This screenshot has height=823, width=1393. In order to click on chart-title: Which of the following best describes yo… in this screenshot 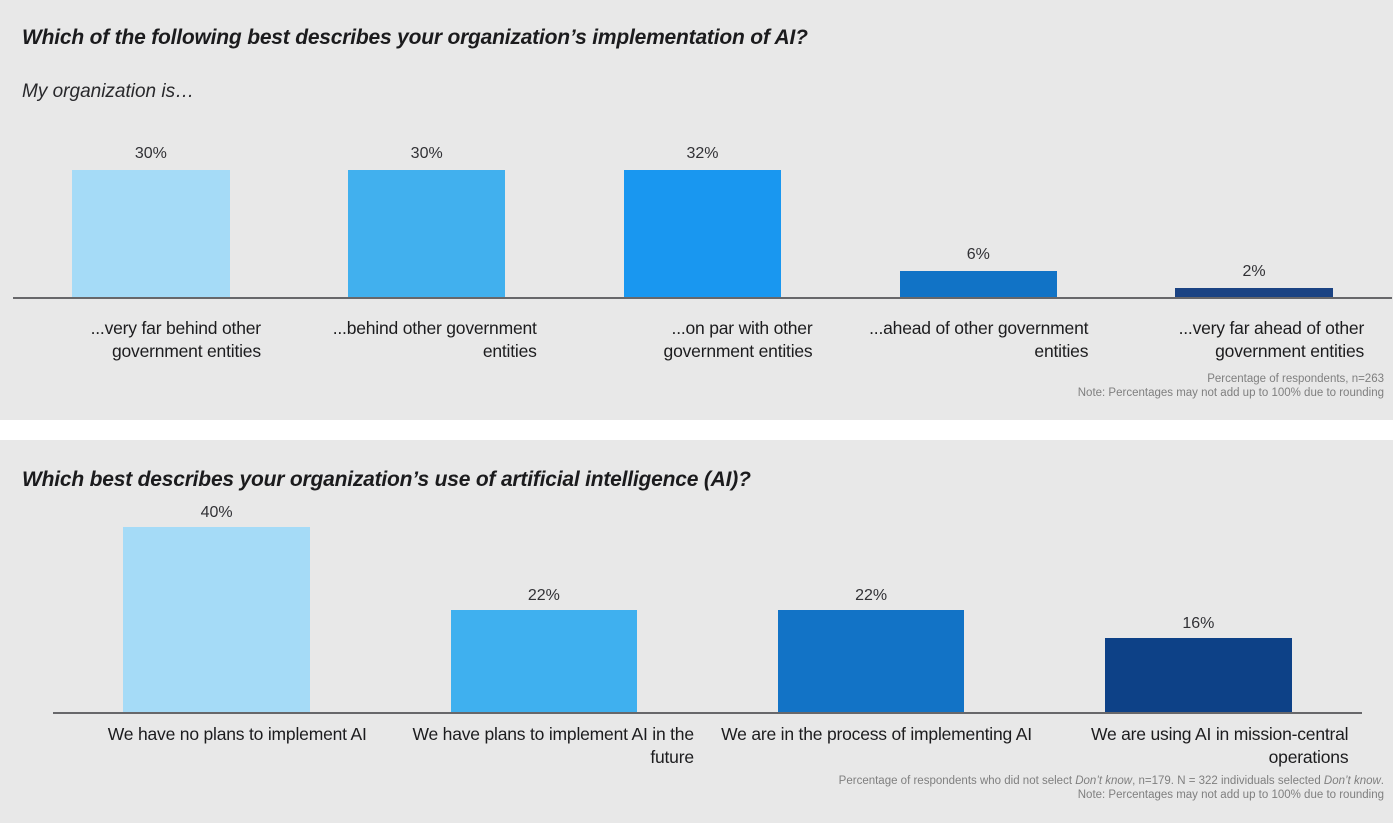, I will do `click(415, 37)`.